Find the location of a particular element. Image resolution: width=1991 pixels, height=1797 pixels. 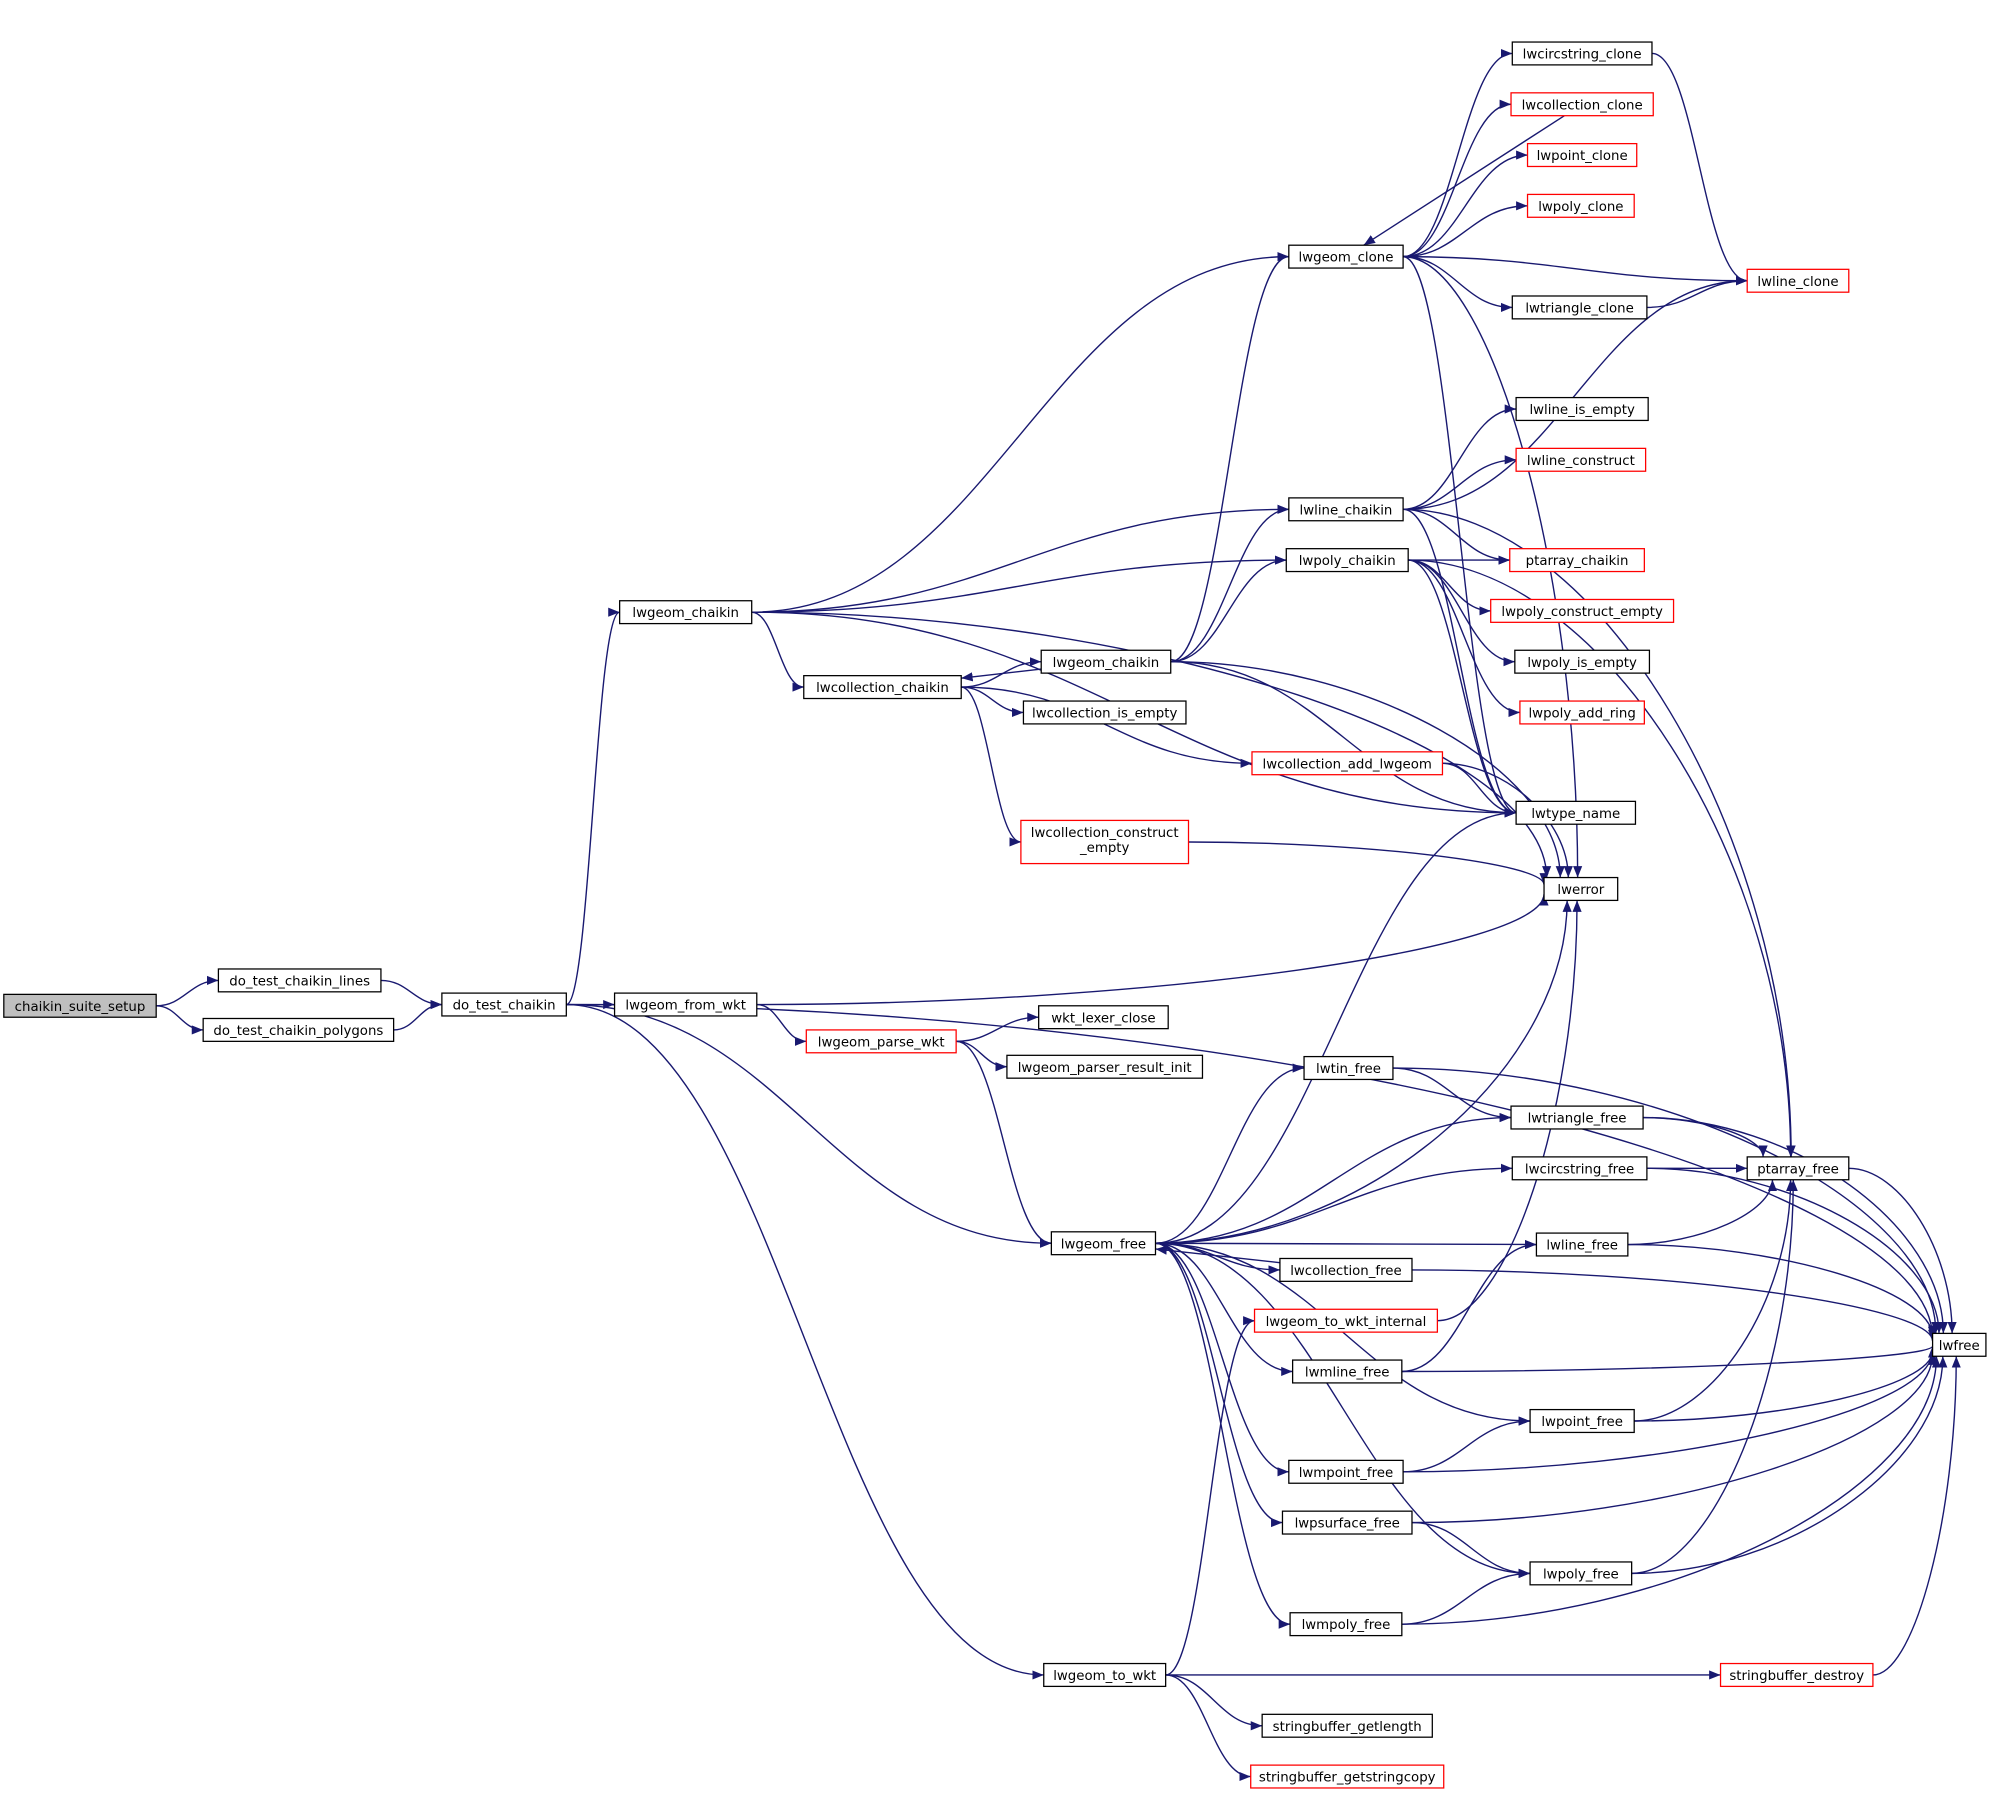

edge-do_test_chaikin_lines-to-do_test_chaikin is located at coordinates (411, 994).